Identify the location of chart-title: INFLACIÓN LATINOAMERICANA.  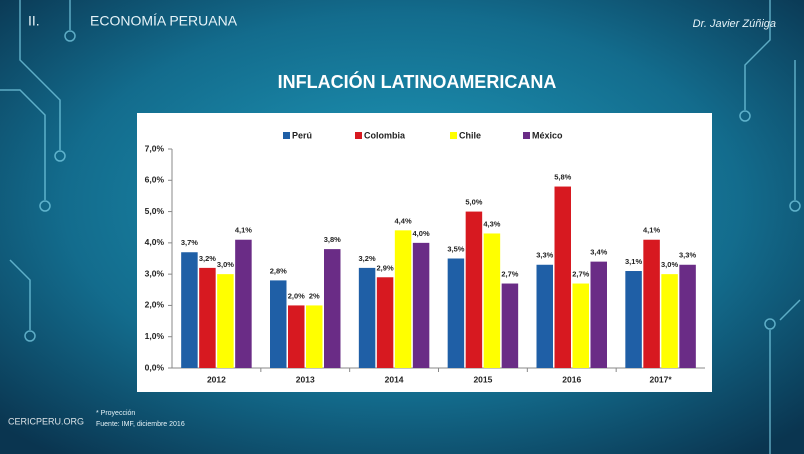
(417, 81).